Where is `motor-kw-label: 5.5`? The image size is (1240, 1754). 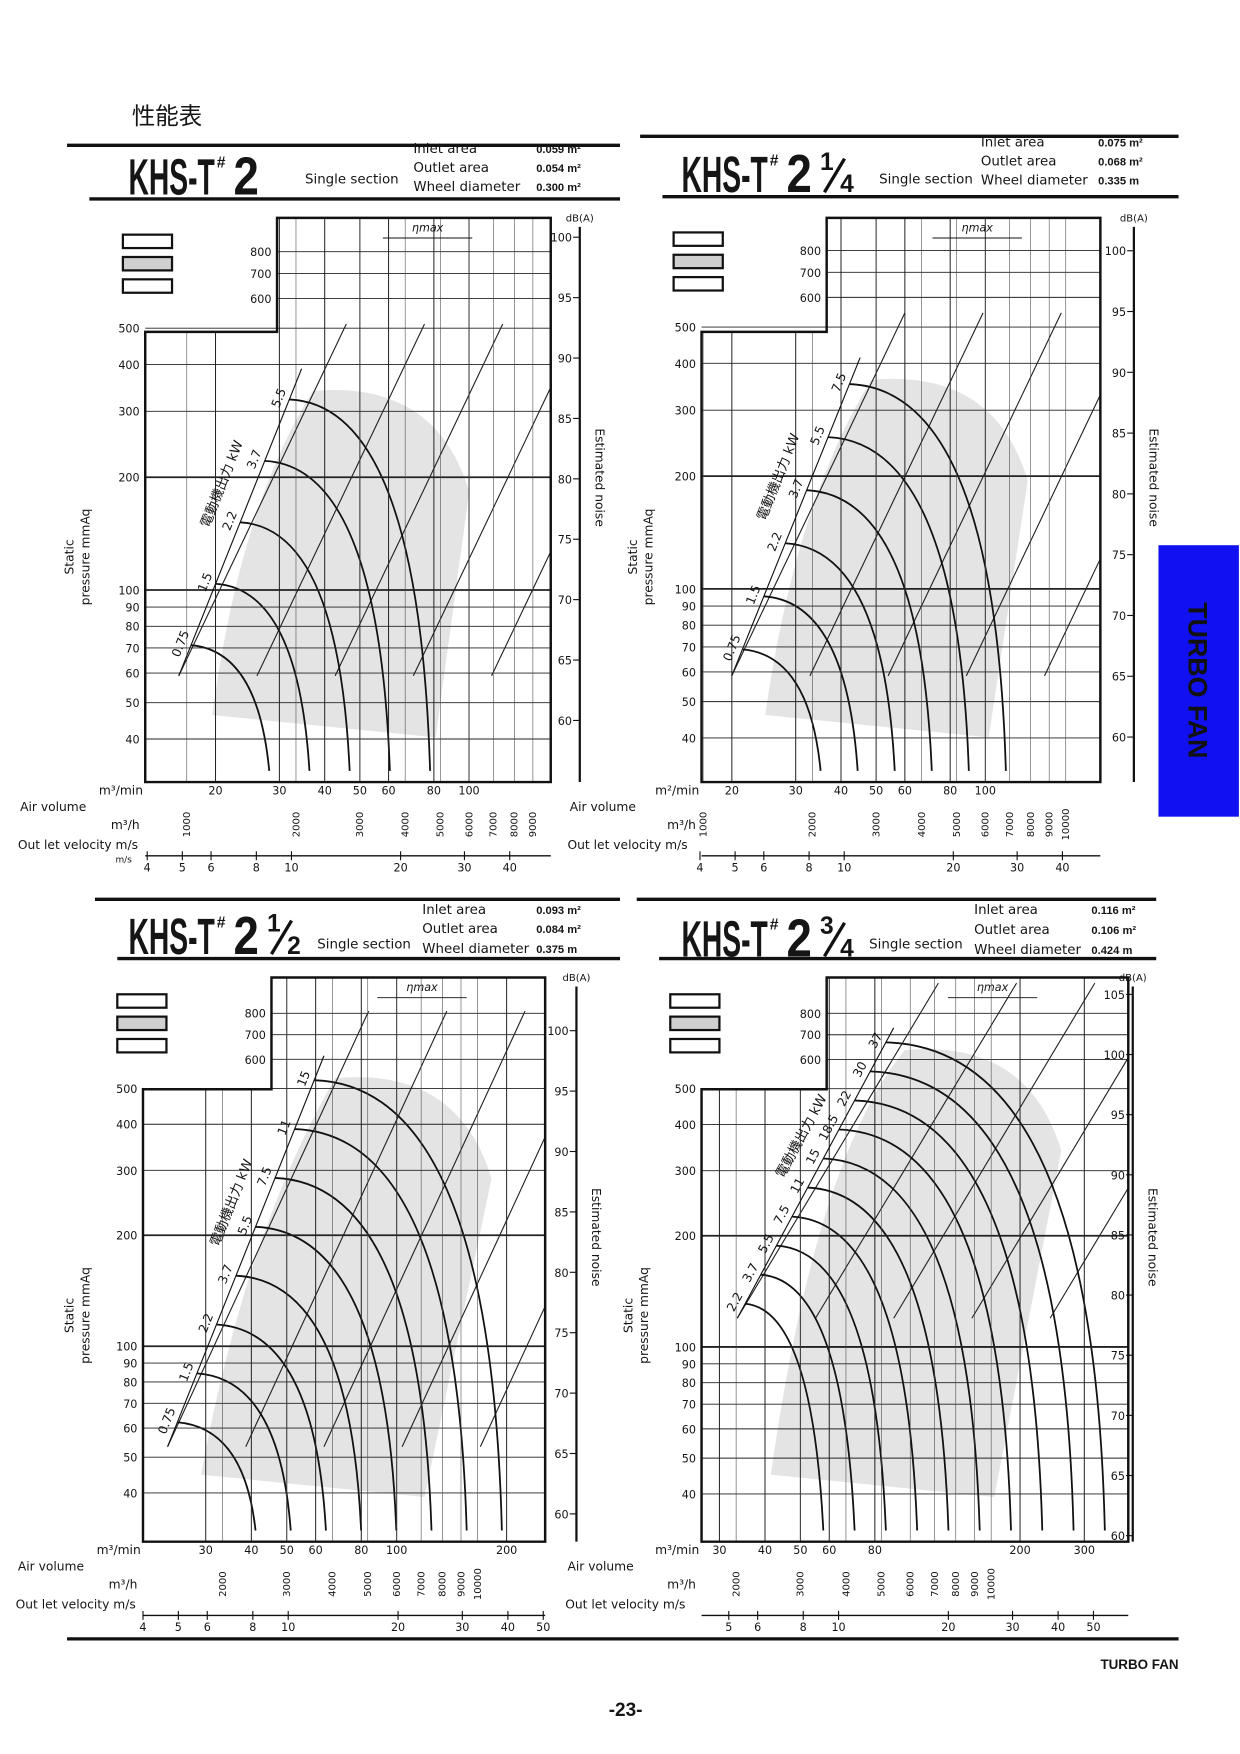
motor-kw-label: 5.5 is located at coordinates (818, 435).